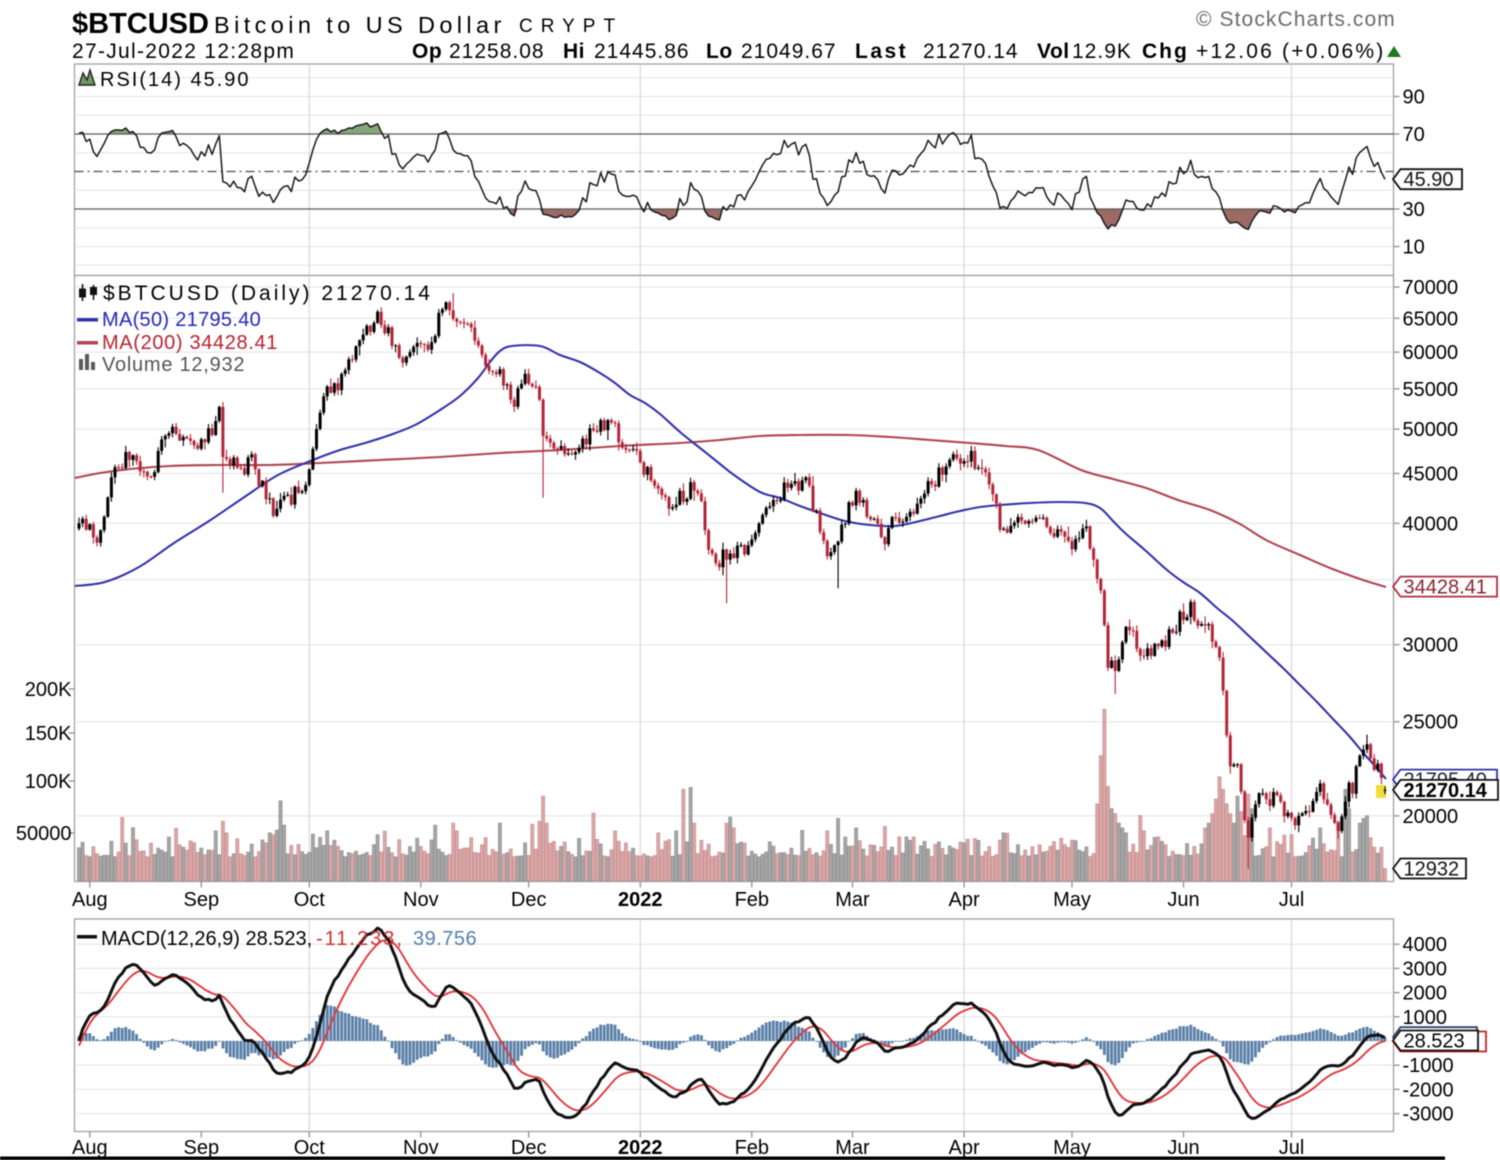 This screenshot has width=1500, height=1160. What do you see at coordinates (1290, 51) in the screenshot?
I see `svg-text: +12.06 (+0.06%)` at bounding box center [1290, 51].